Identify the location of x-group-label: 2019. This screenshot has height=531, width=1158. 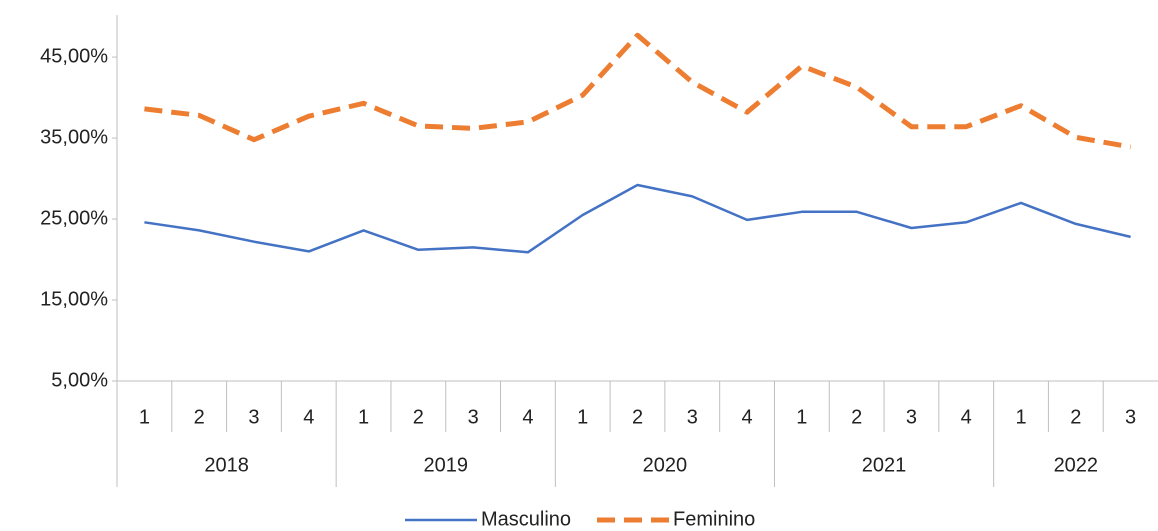
(445, 465).